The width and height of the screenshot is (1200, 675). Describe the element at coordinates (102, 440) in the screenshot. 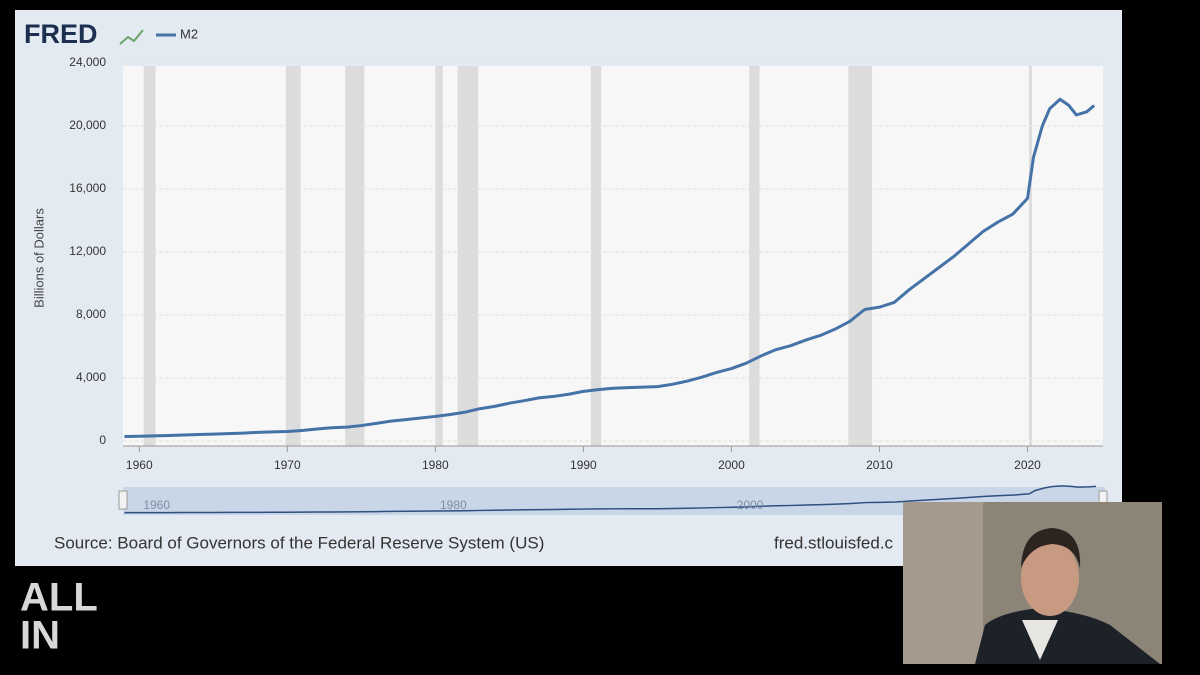

I see `y-tick-label: 0` at that location.